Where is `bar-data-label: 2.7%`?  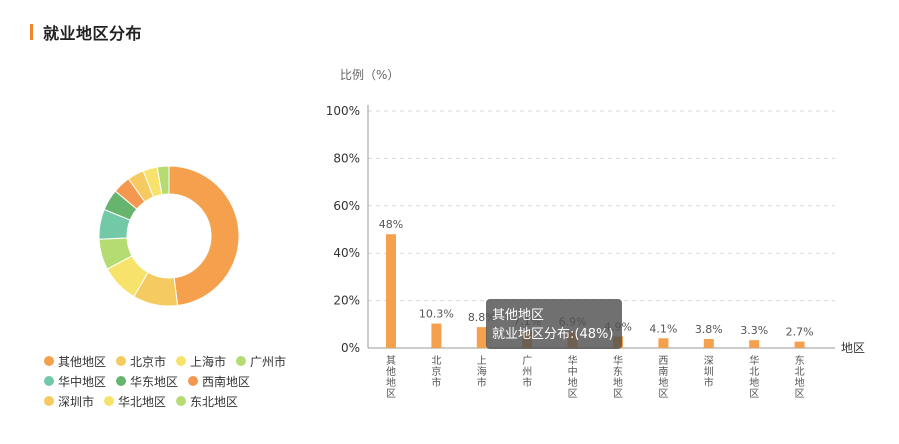 bar-data-label: 2.7% is located at coordinates (800, 332).